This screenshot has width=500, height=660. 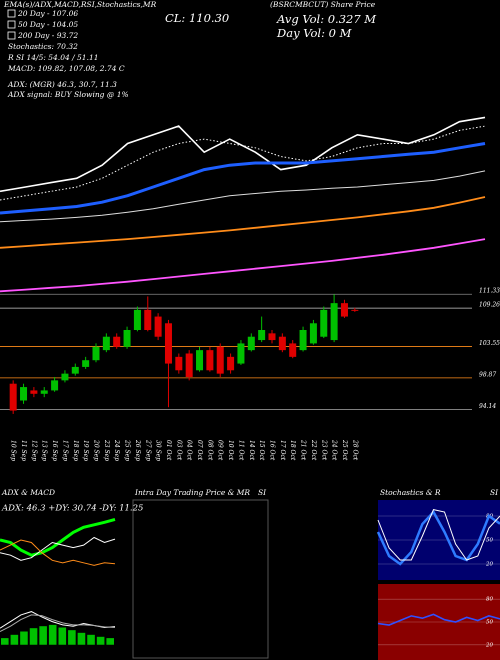 I want to click on indicator-text: 200 Day - 93.72, so click(x=47, y=35).